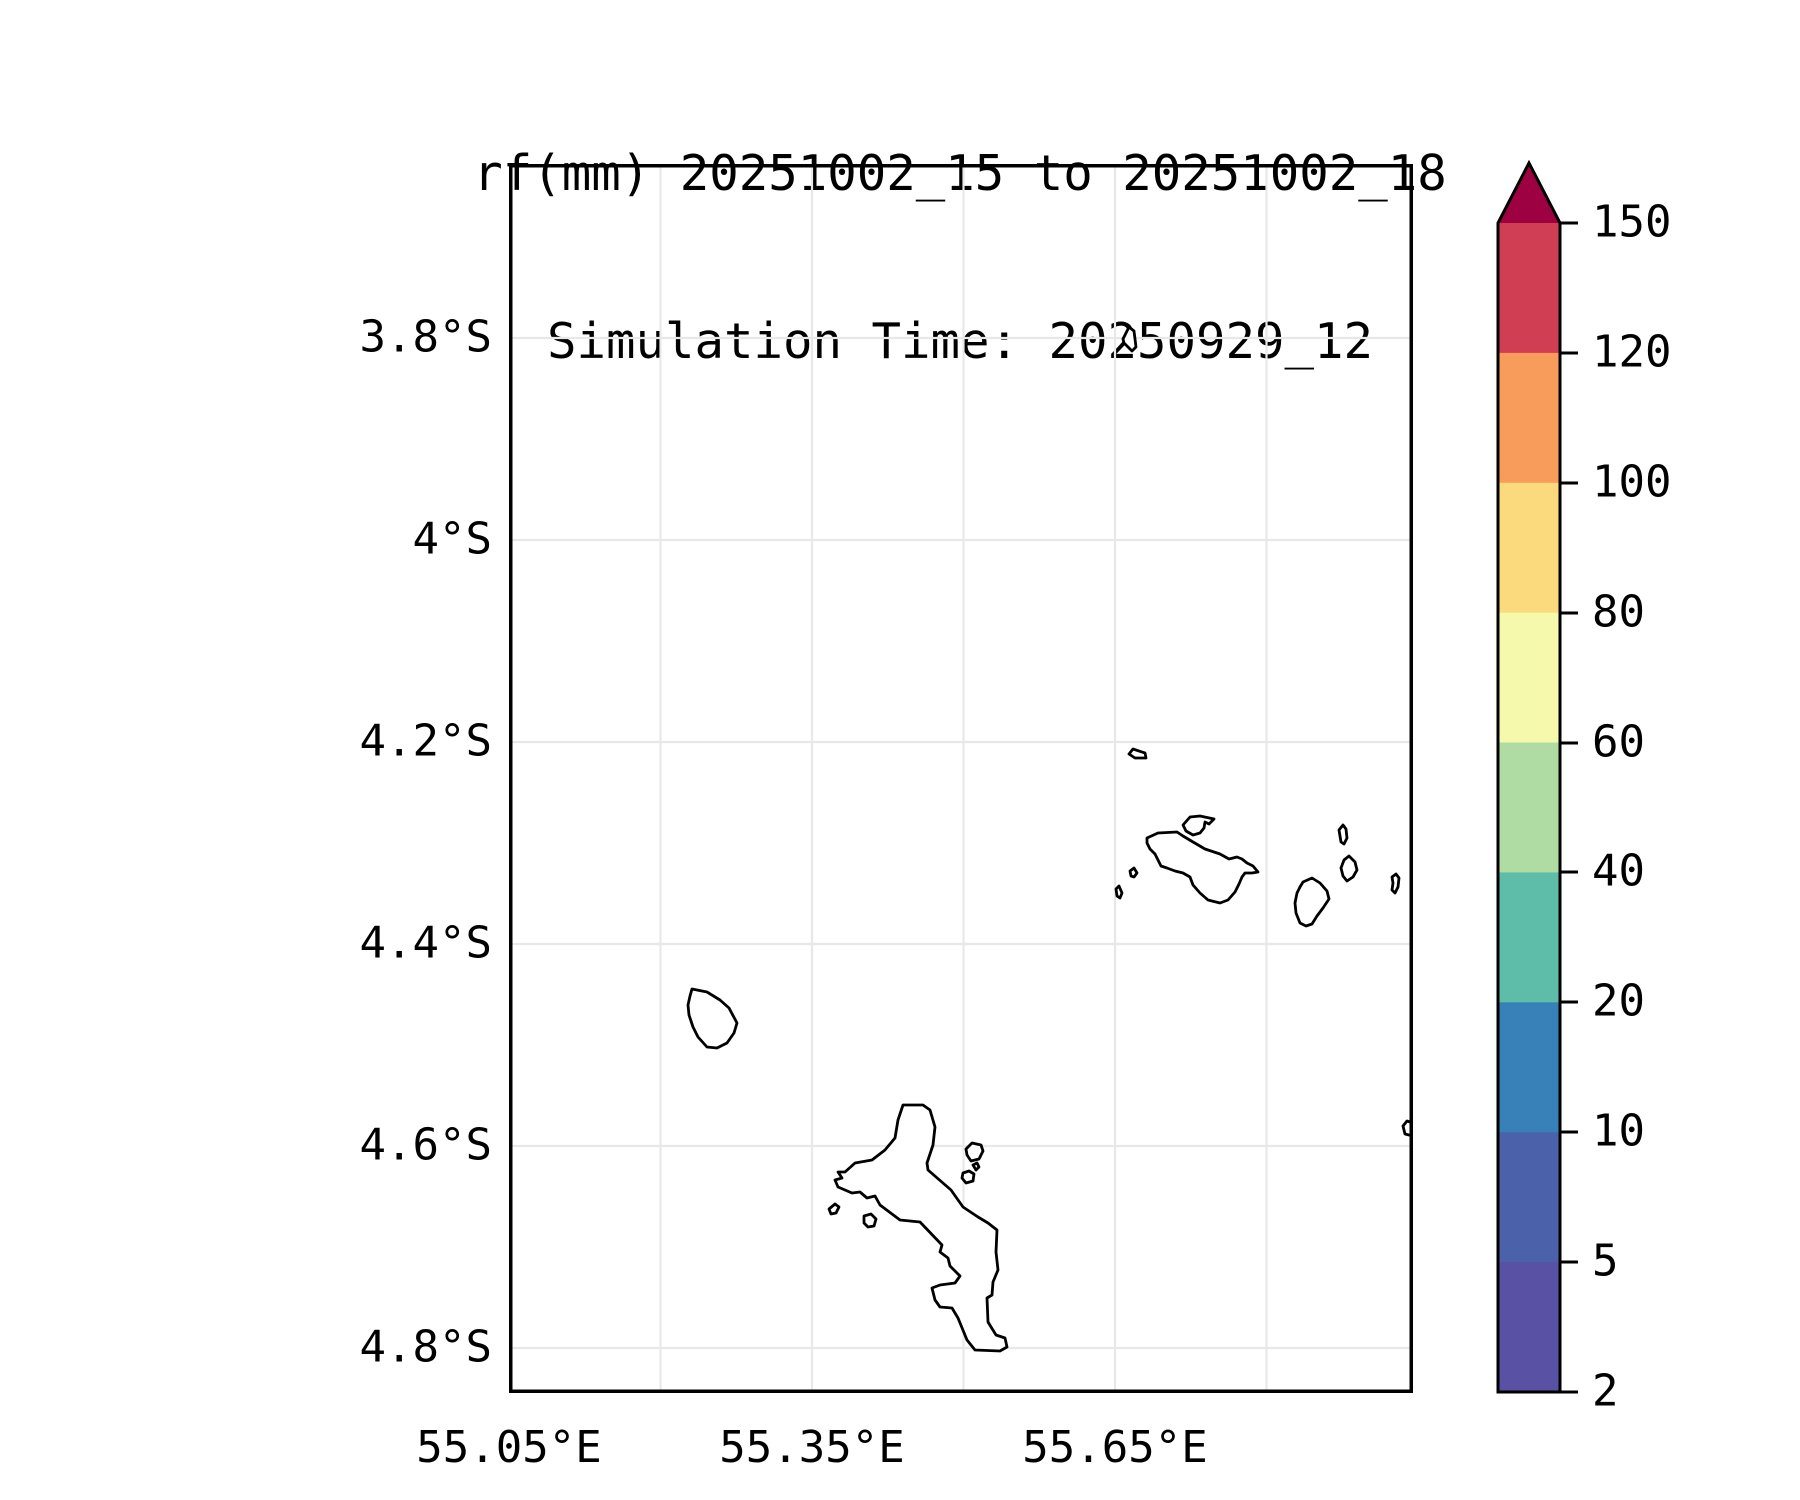 Image resolution: width=1800 pixels, height=1500 pixels. I want to click on x-tick-label: 55.35°E, so click(812, 1447).